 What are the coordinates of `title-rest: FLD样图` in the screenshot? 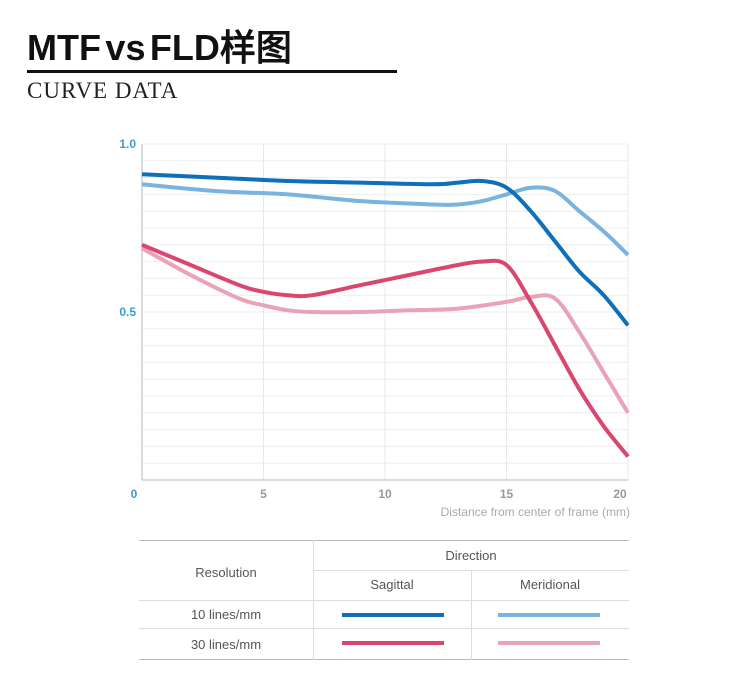 It's located at (220, 47).